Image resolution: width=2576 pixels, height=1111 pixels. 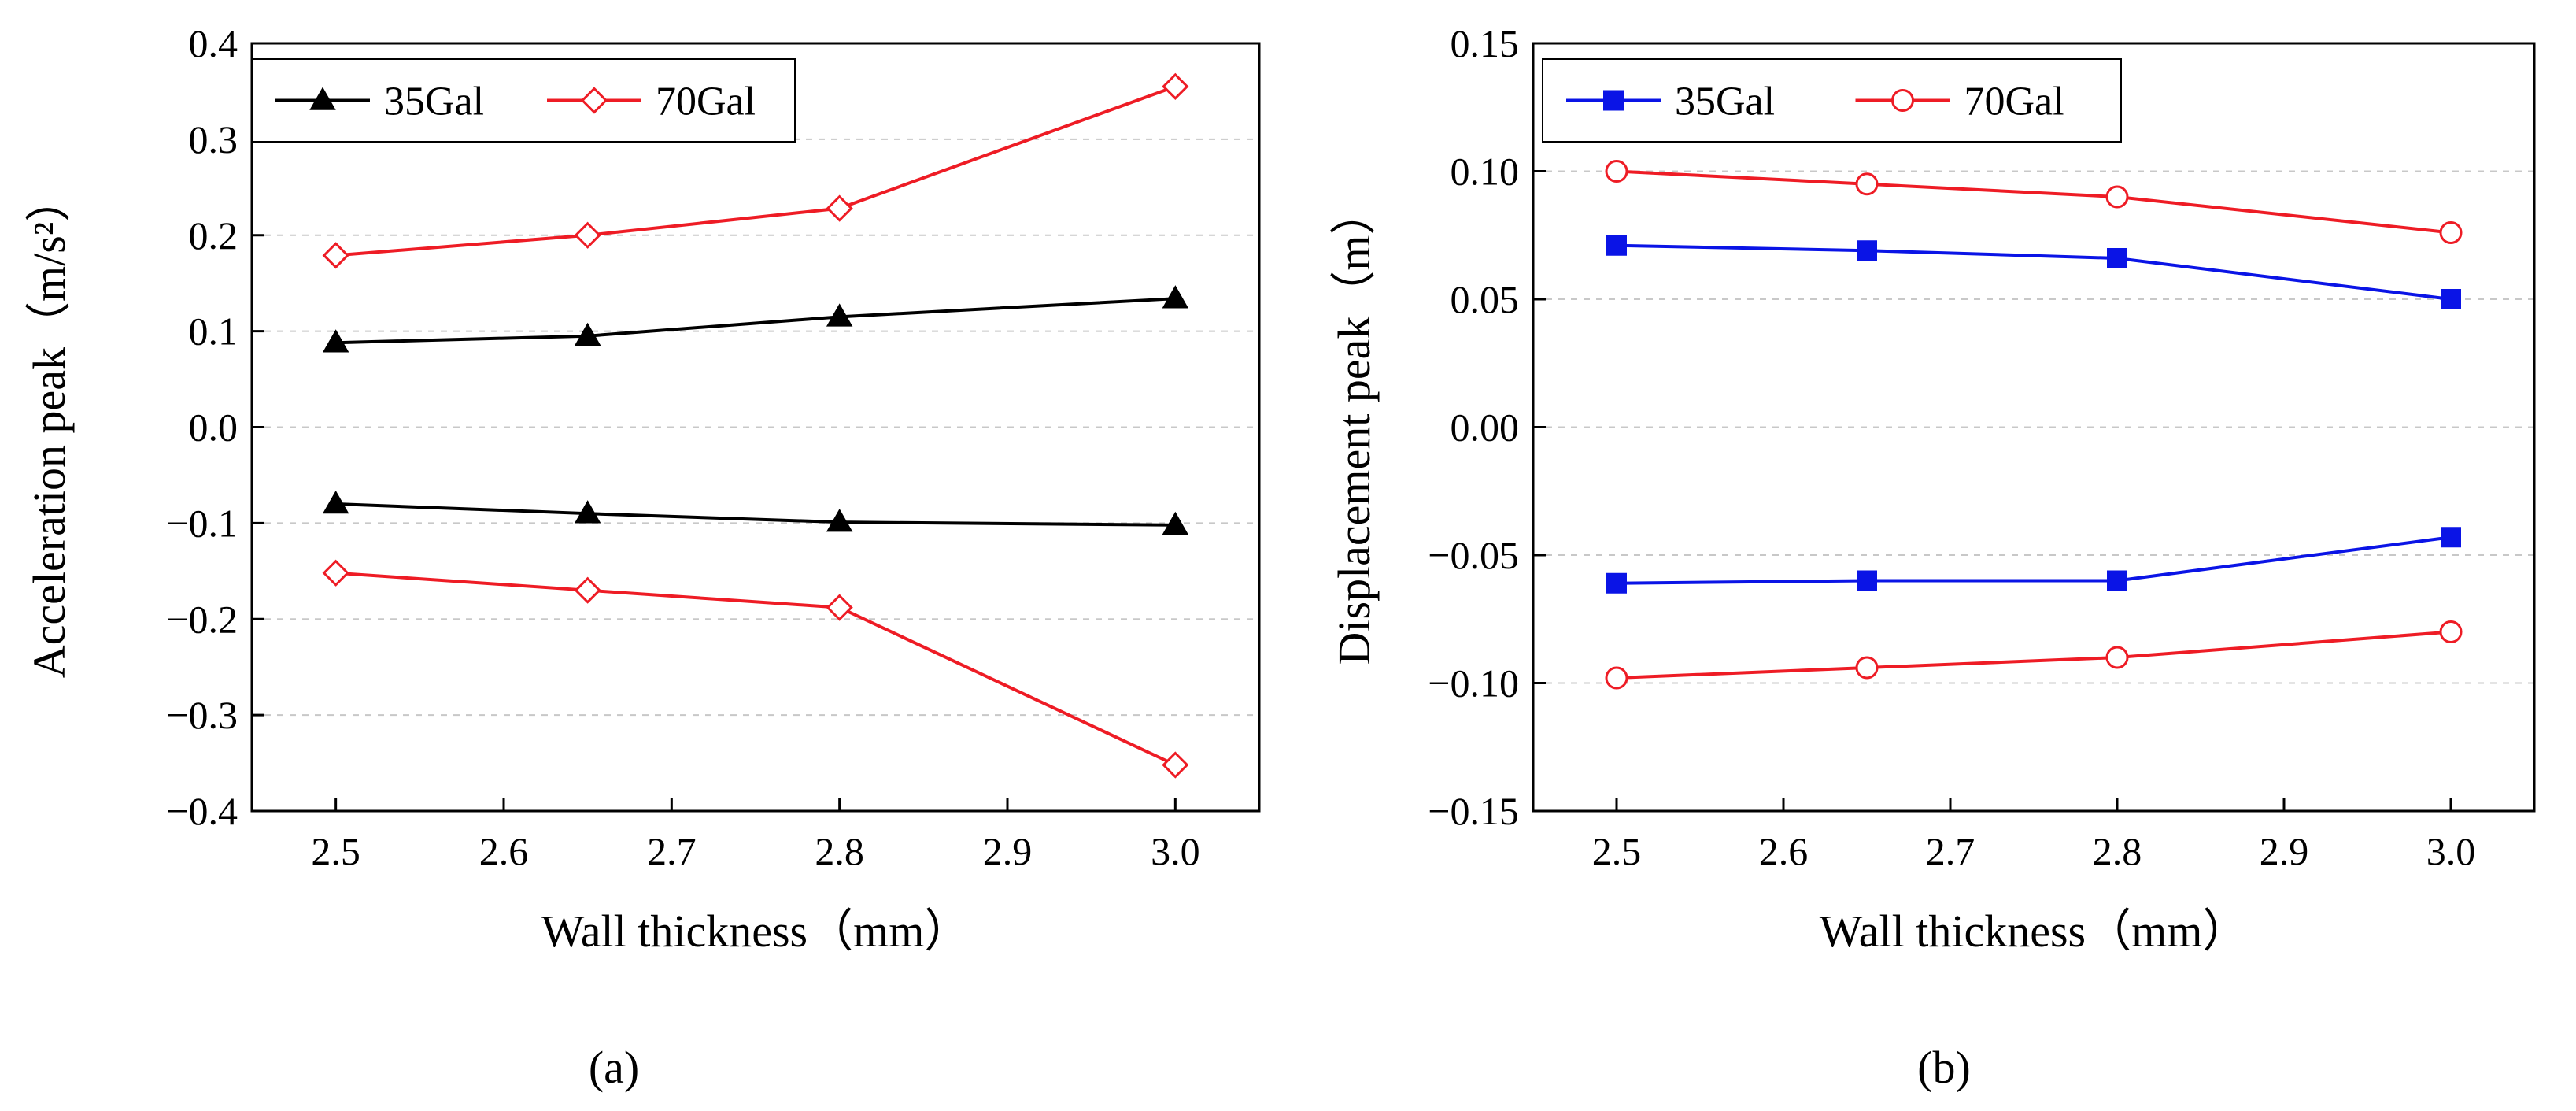 What do you see at coordinates (614, 1067) in the screenshot?
I see `panel-label: (a)` at bounding box center [614, 1067].